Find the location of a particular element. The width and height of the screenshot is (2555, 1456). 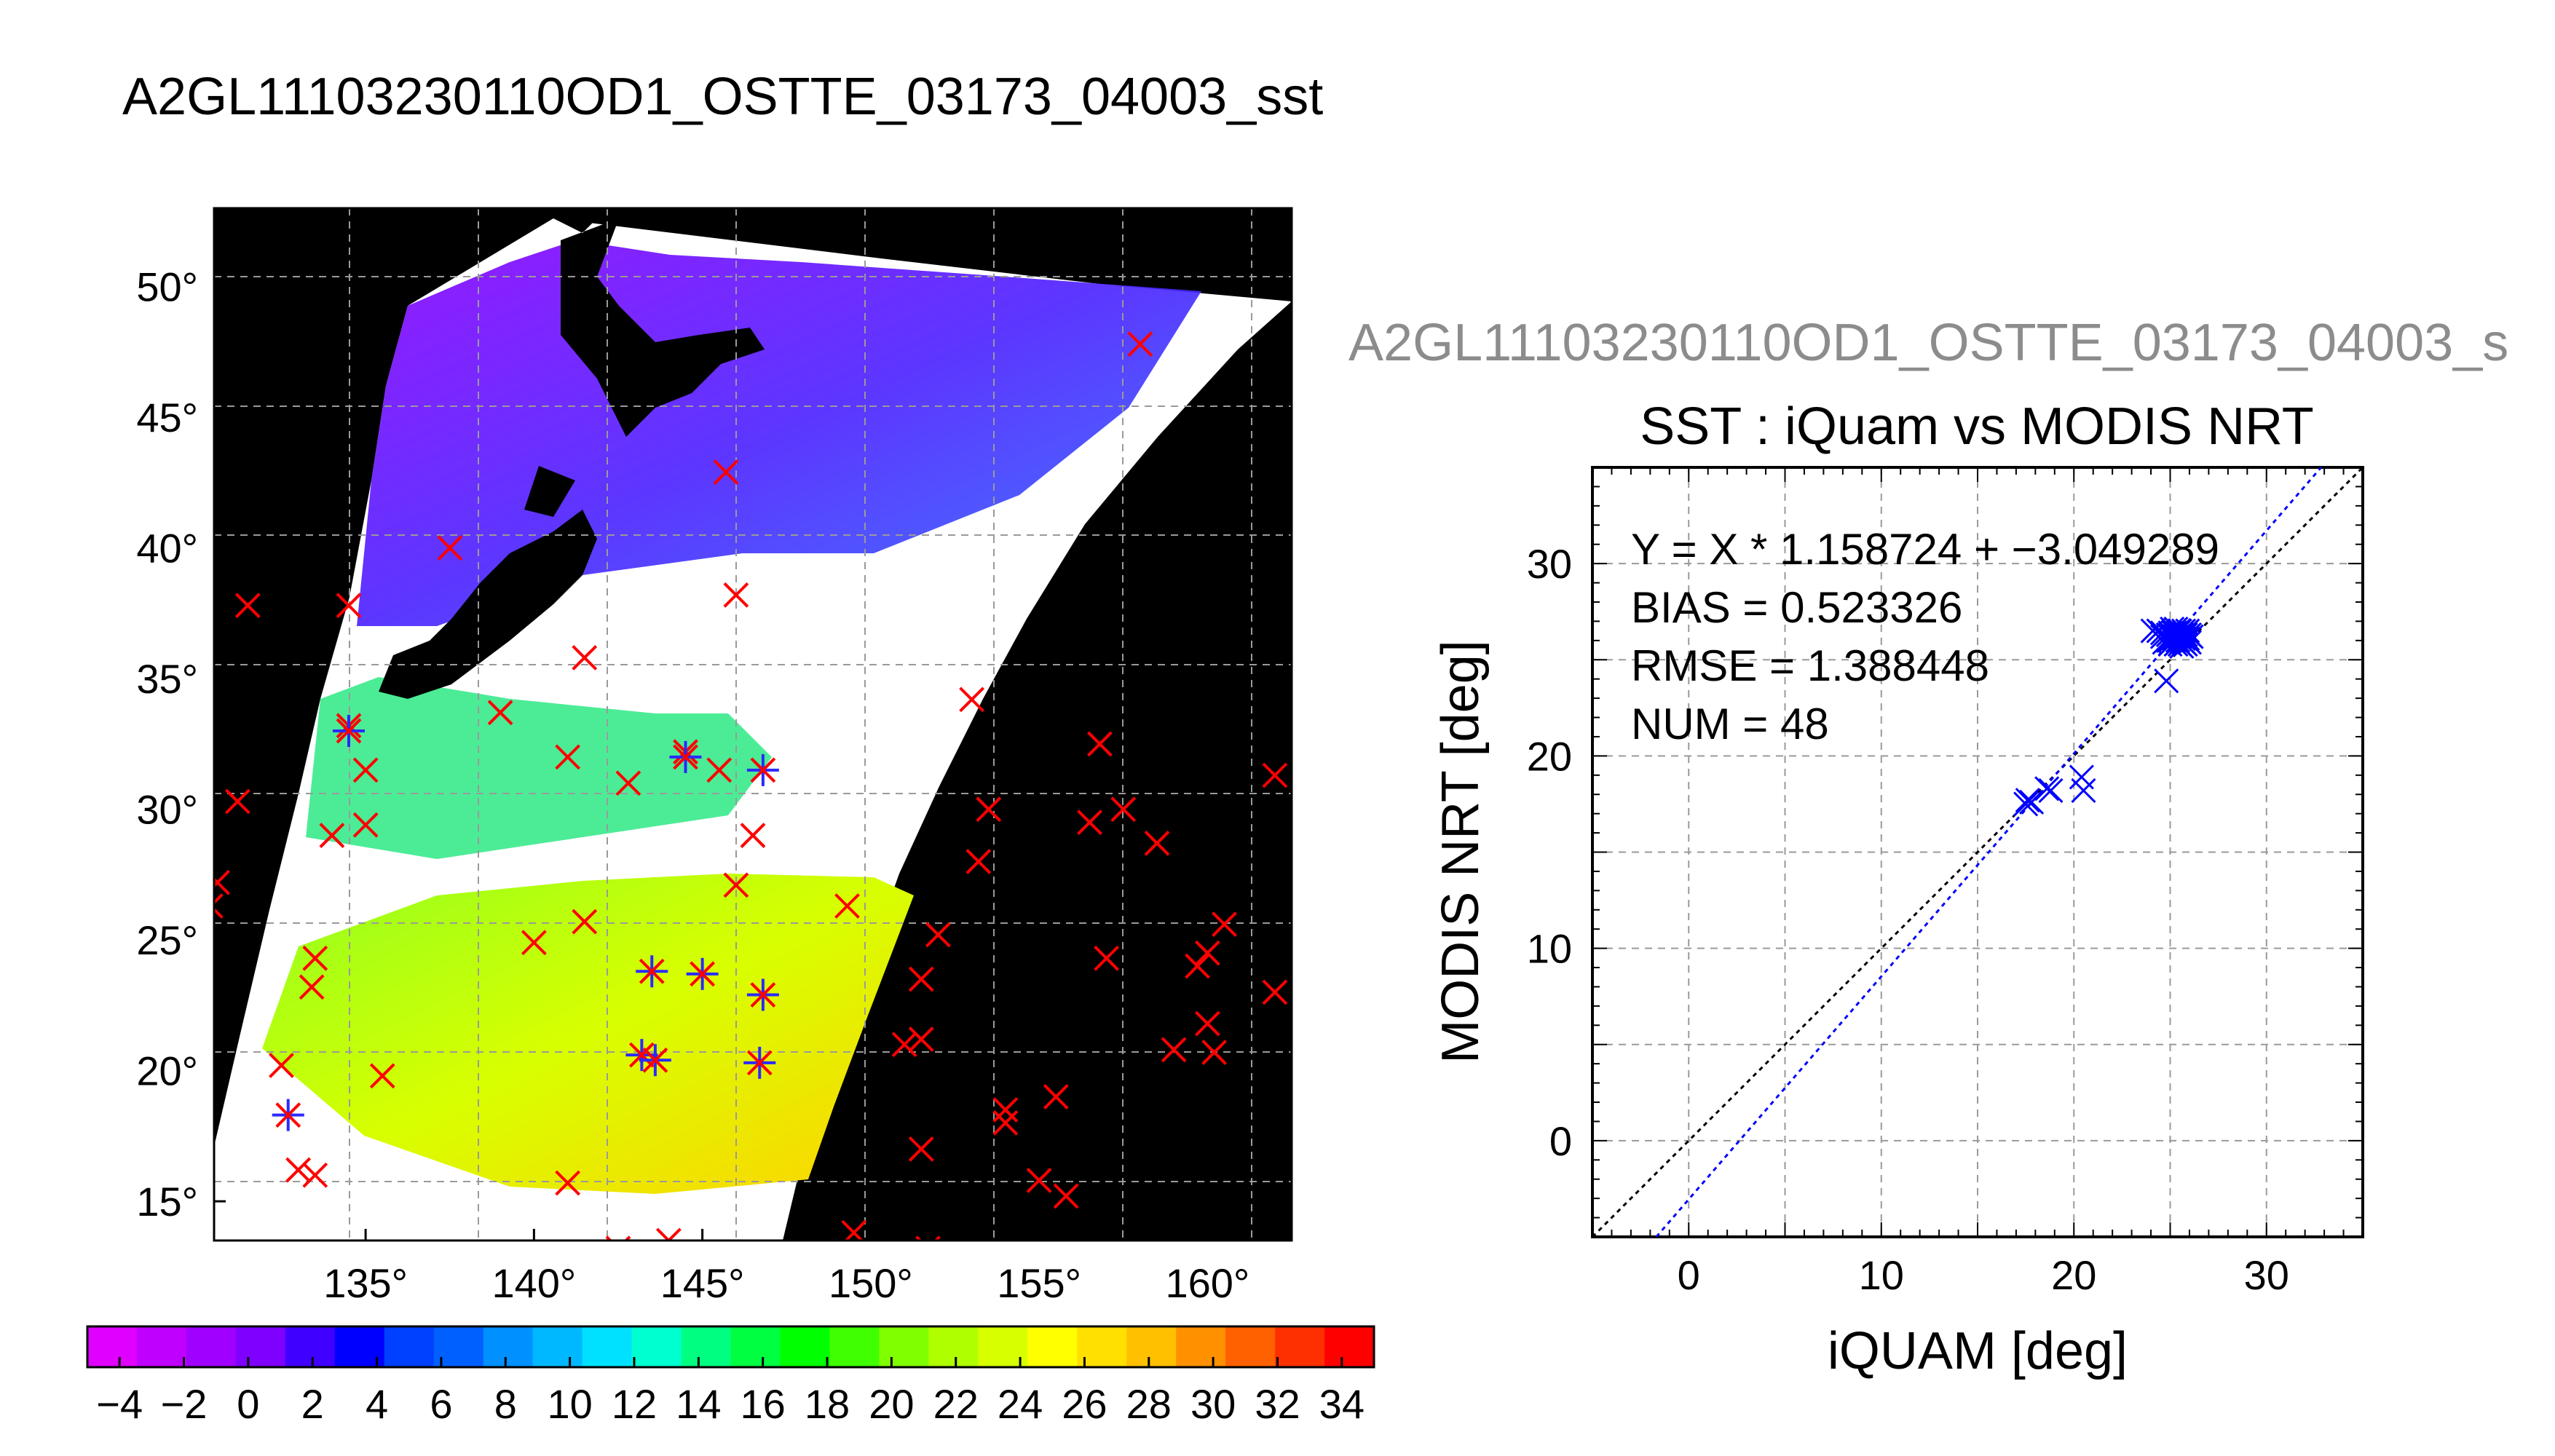

map-ytick-label: 30° is located at coordinates (167, 810).